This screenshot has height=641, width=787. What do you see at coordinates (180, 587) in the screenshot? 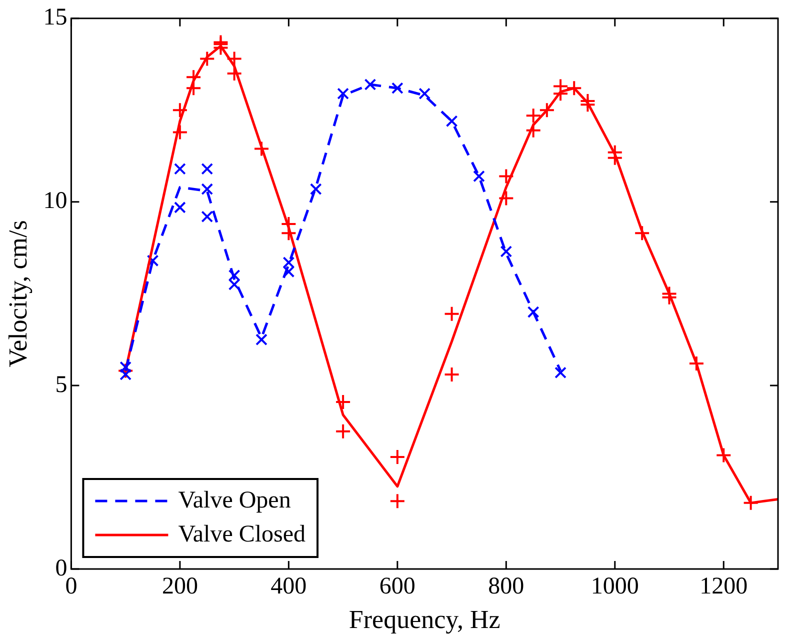
I see `x-tick-label: 200` at bounding box center [180, 587].